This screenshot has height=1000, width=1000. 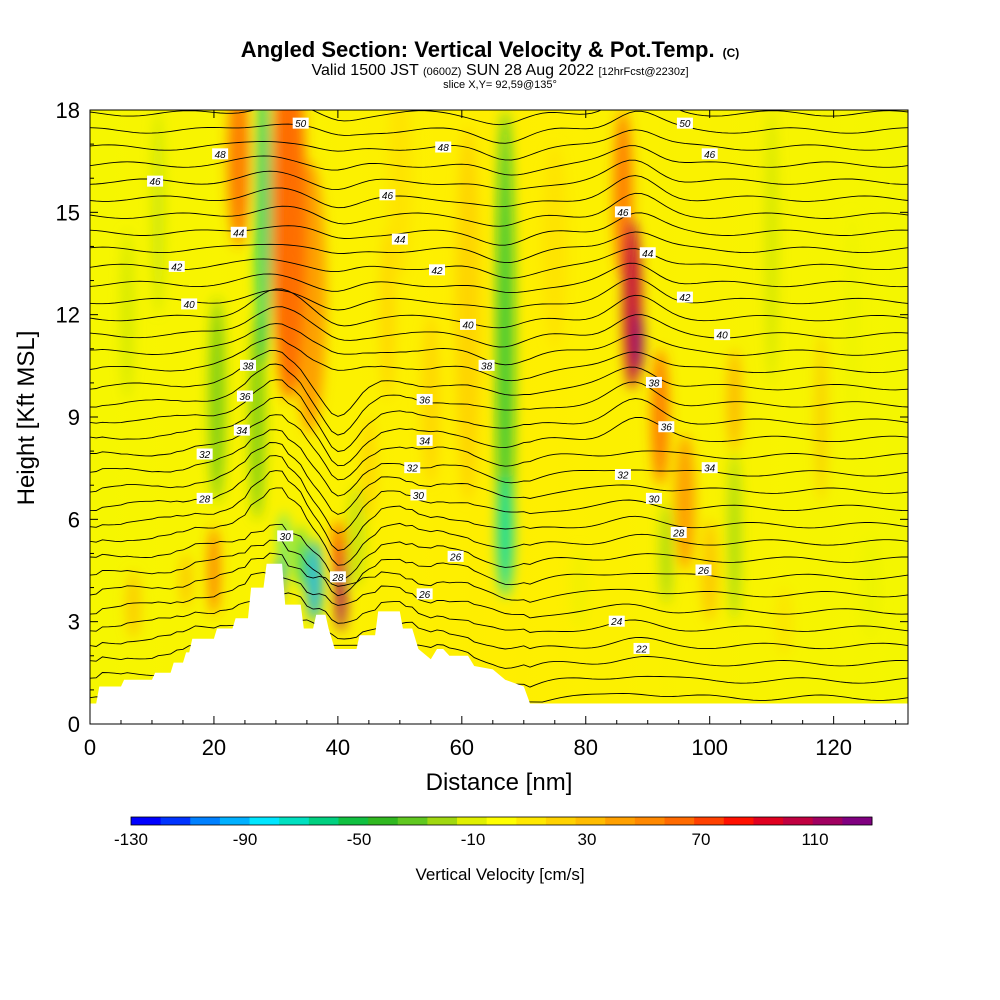 I want to click on isentrope-label-36: 26, so click(x=703, y=570).